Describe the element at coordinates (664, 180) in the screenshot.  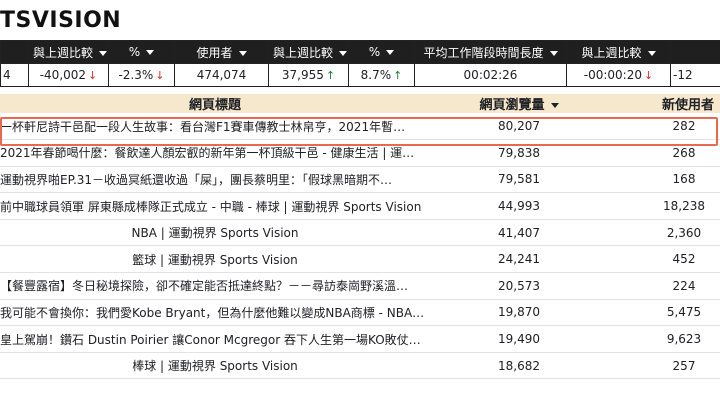
I see `new-users-cell: 168` at that location.